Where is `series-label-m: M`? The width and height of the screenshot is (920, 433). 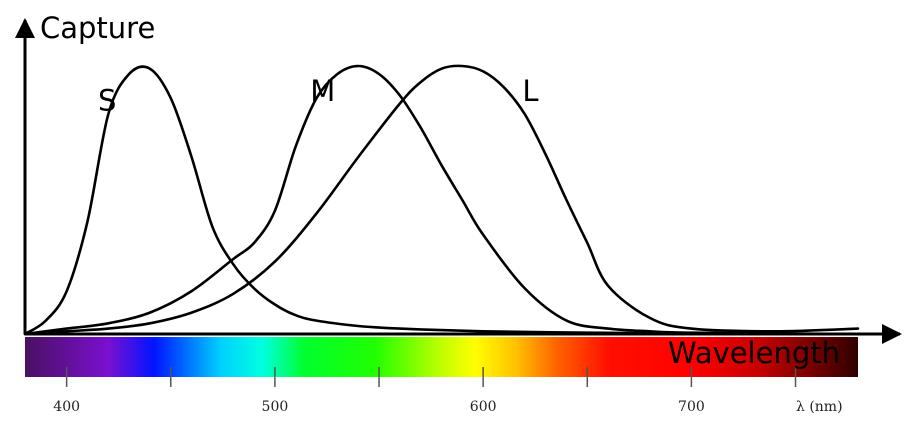 series-label-m: M is located at coordinates (322, 91).